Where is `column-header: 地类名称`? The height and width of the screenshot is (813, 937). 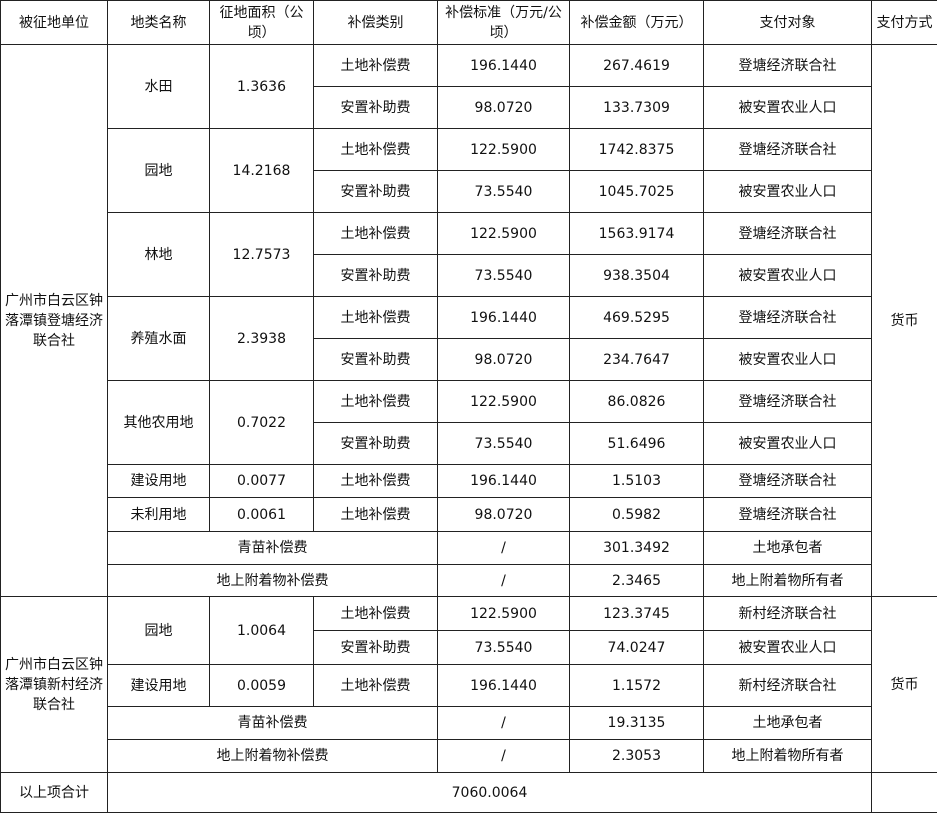 column-header: 地类名称 is located at coordinates (159, 23).